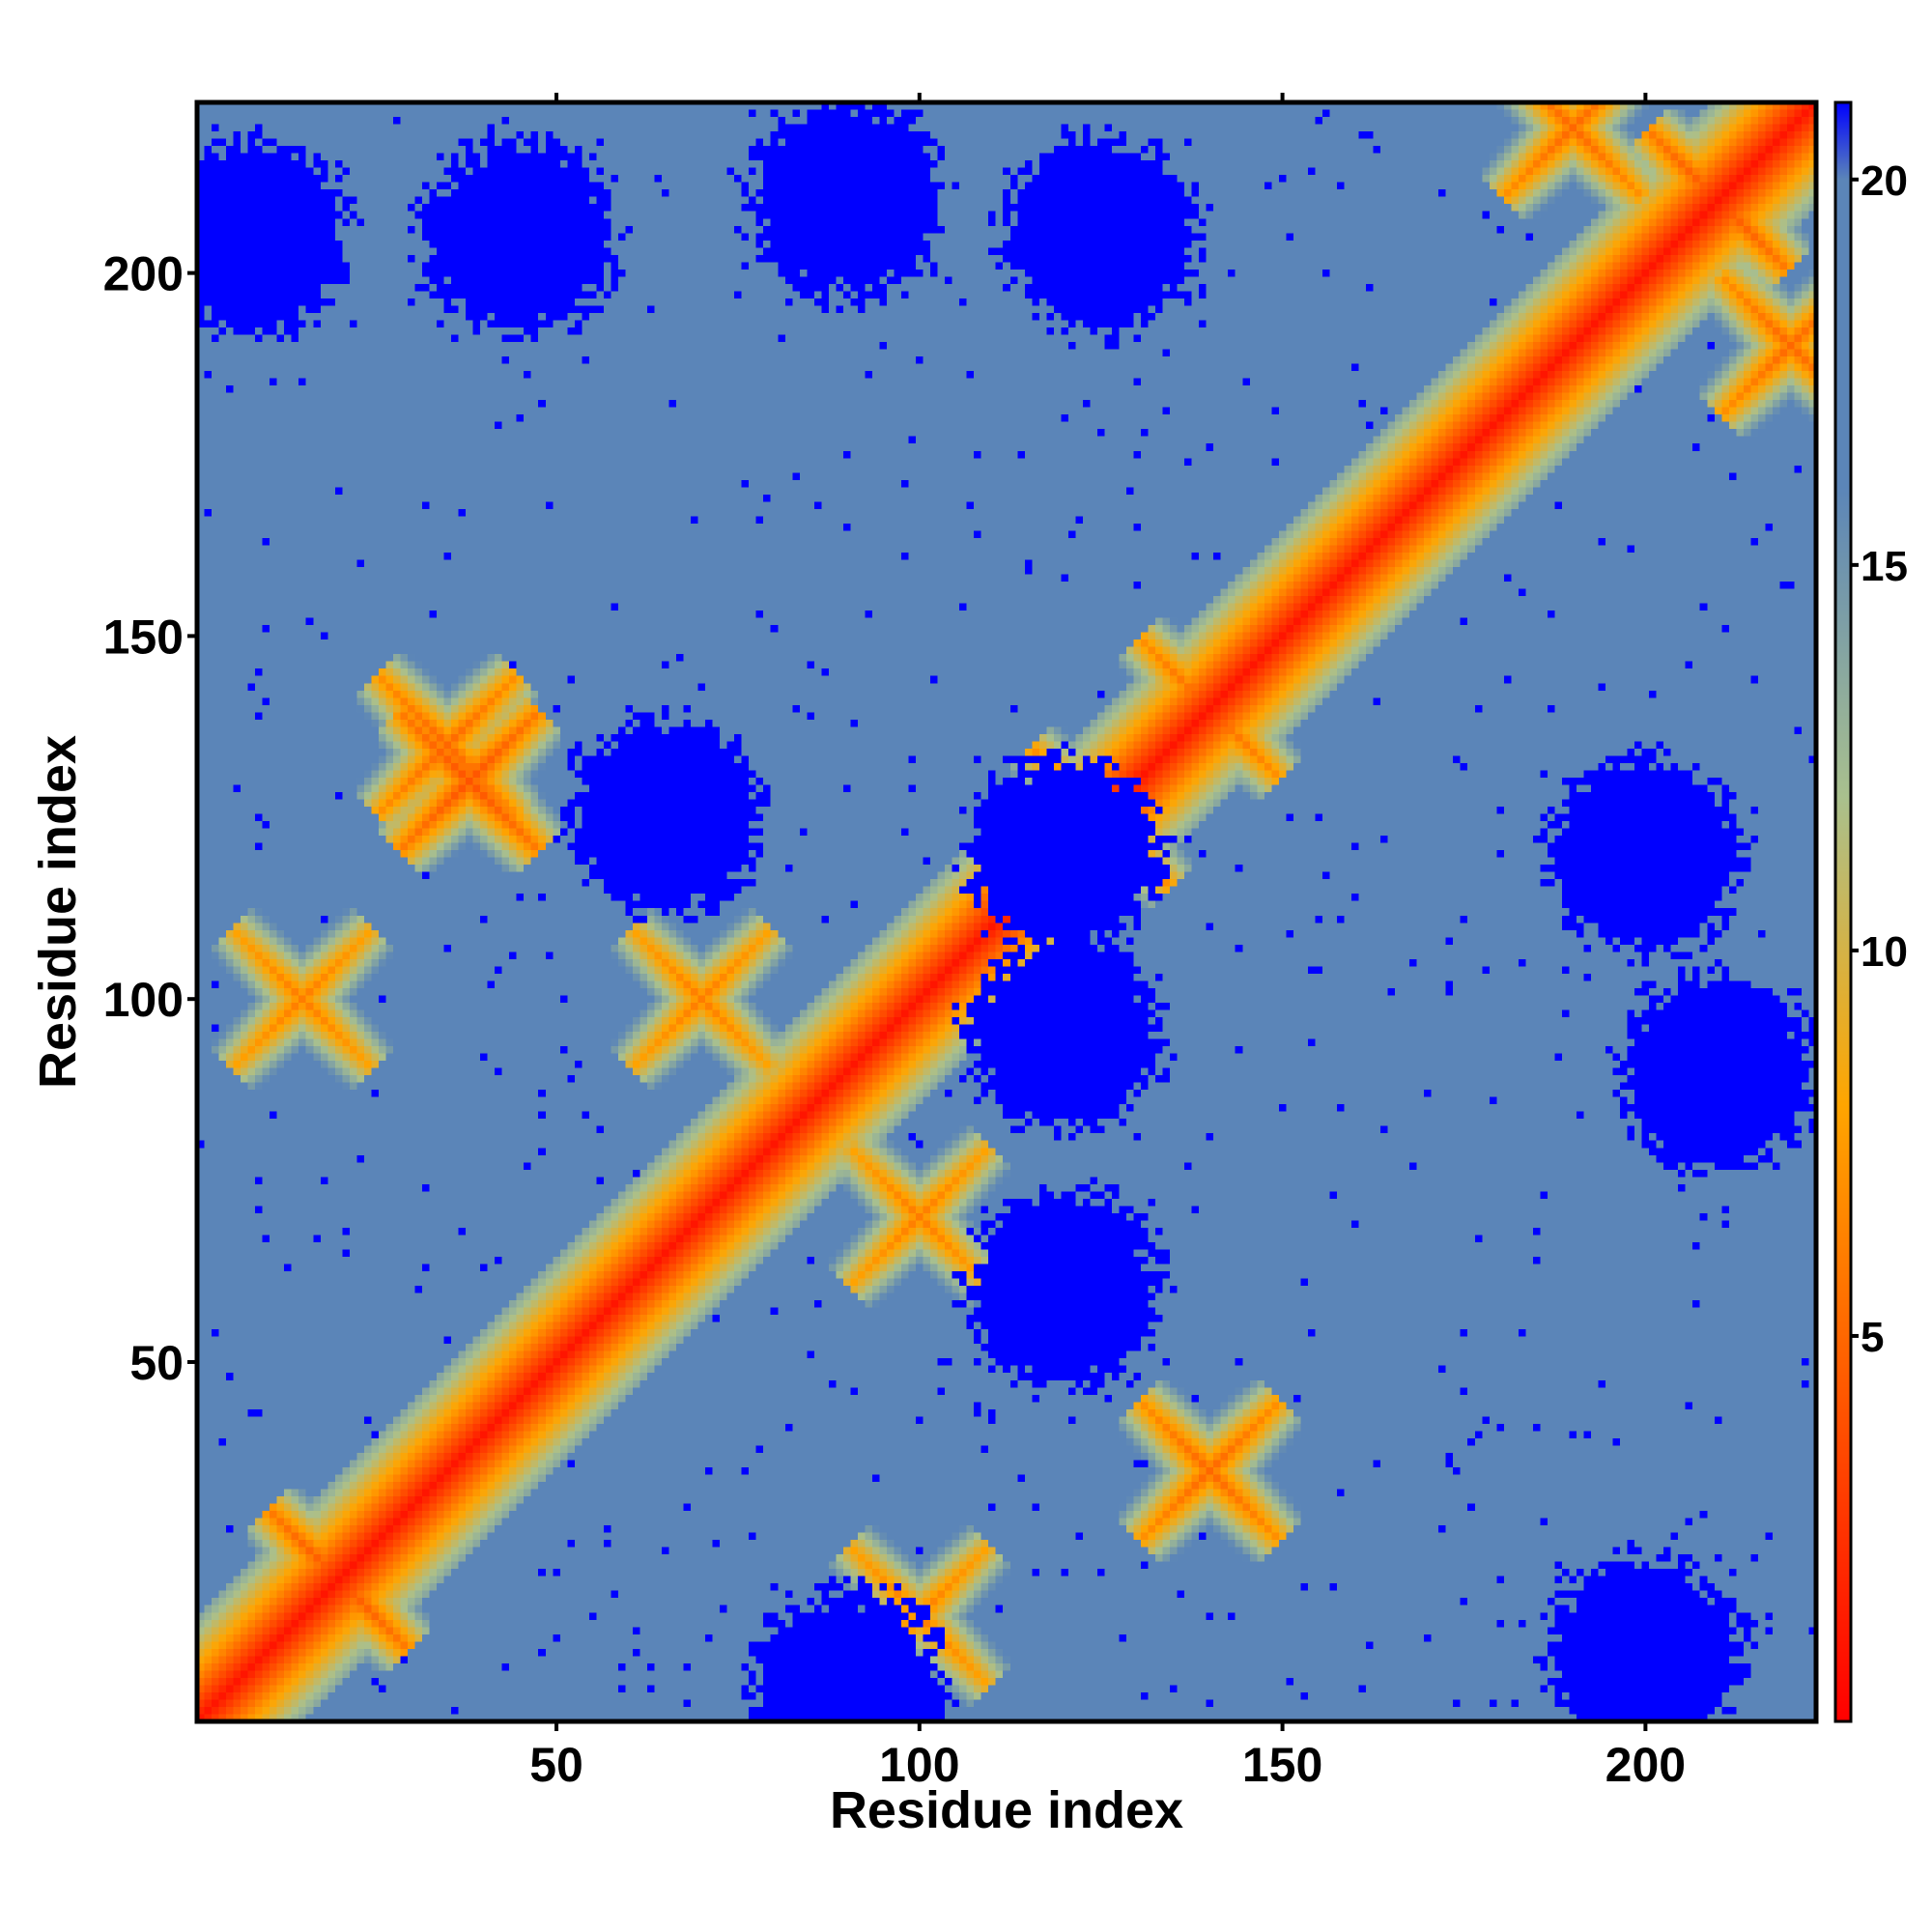  What do you see at coordinates (58, 912) in the screenshot?
I see `y-axis-title: Residue index` at bounding box center [58, 912].